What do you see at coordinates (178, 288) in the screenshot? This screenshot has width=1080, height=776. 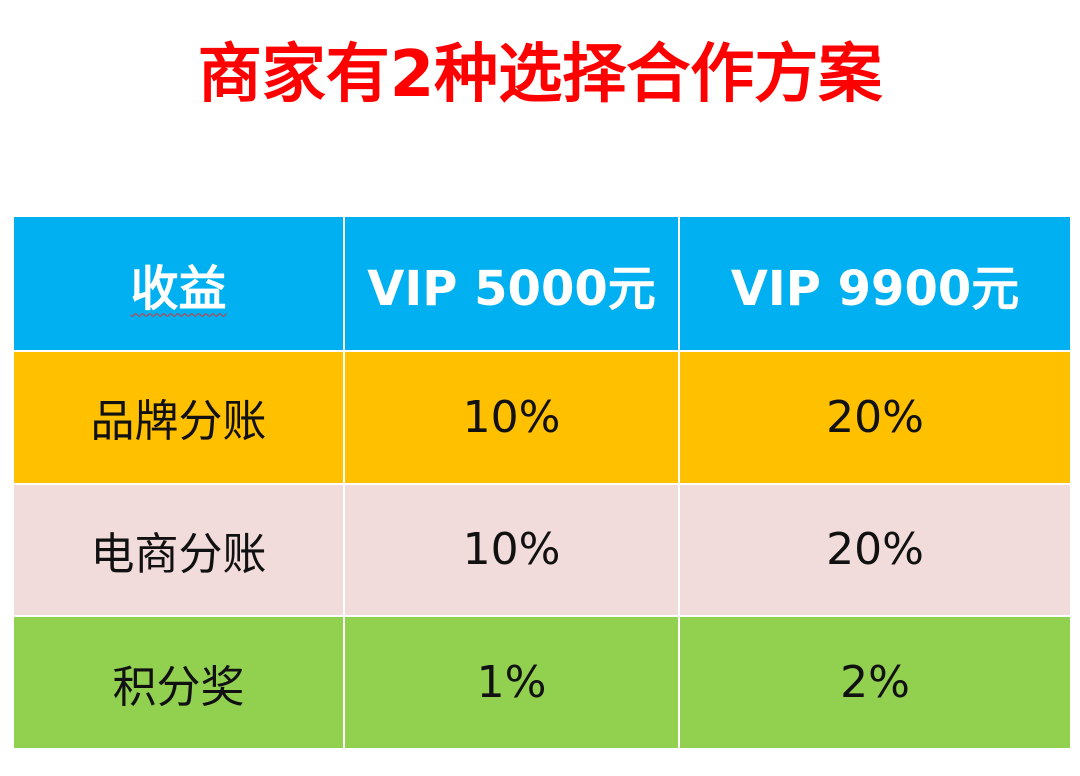 I see `header-text: 收益` at bounding box center [178, 288].